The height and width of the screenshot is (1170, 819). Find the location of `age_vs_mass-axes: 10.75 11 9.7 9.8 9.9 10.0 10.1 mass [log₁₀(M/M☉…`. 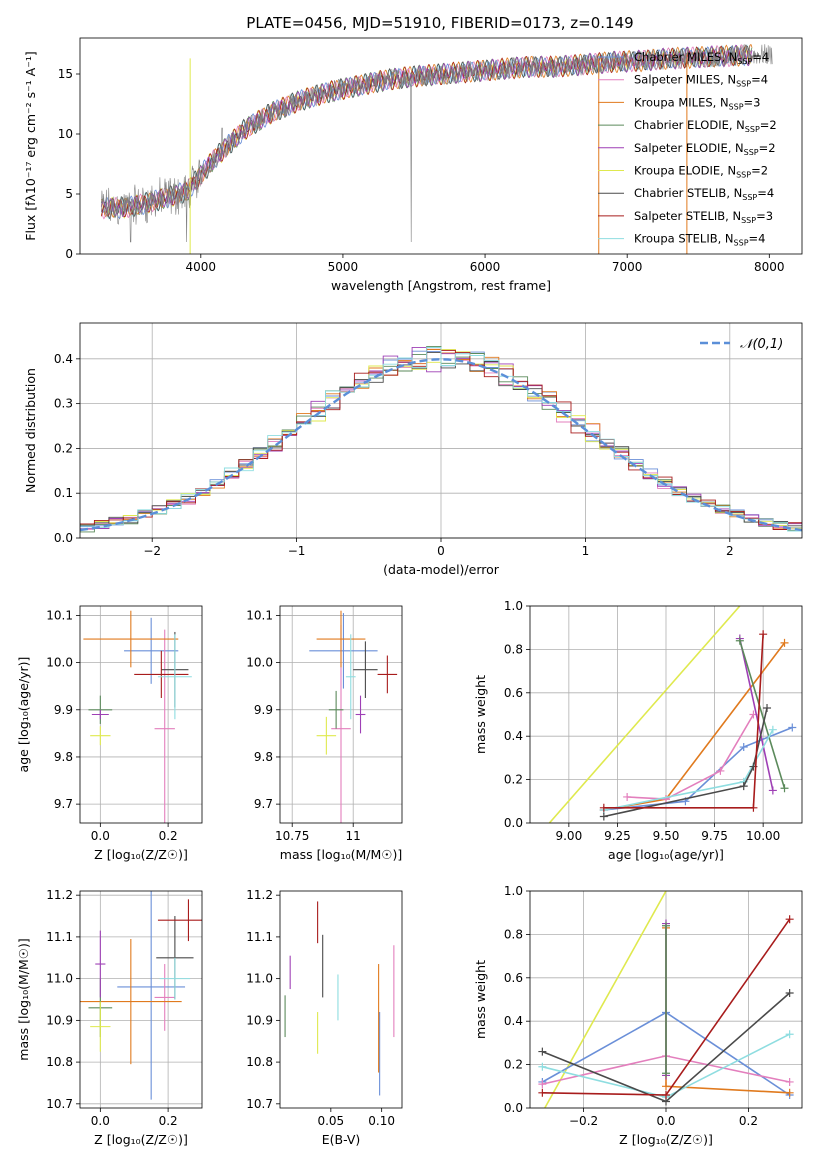

age_vs_mass-axes: 10.75 11 9.7 9.8 9.9 10.0 10.1 mass [log₁₀(M/M☉… is located at coordinates (324, 733).